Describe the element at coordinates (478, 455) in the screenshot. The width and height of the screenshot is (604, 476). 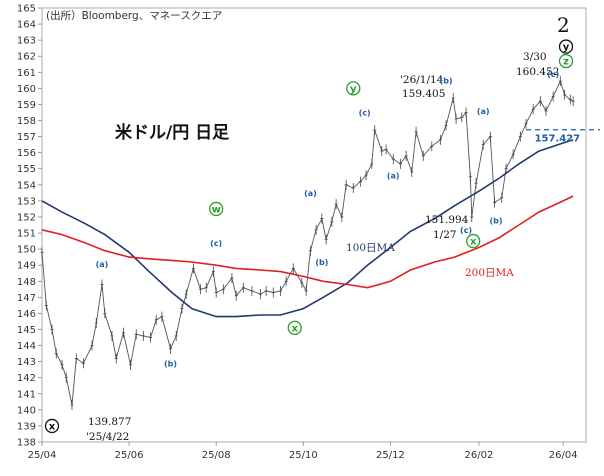
I see `x-tick-label: 26/02` at that location.